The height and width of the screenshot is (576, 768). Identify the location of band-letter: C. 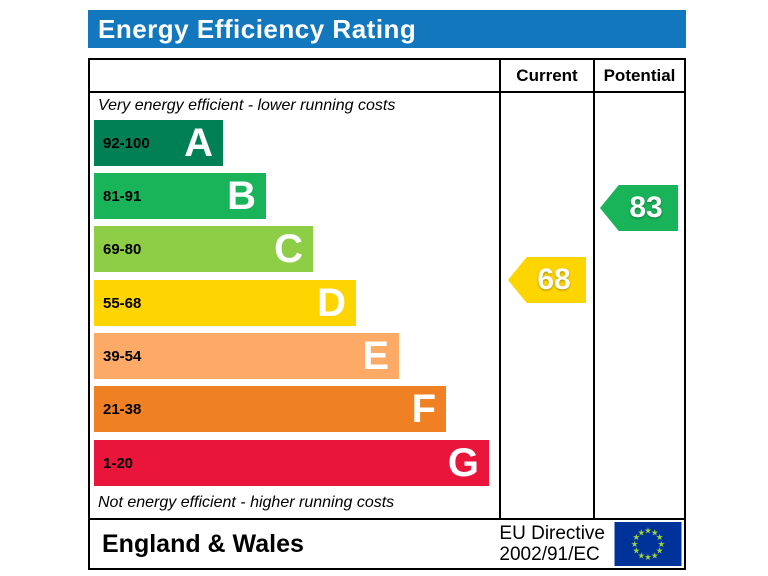
(288, 249).